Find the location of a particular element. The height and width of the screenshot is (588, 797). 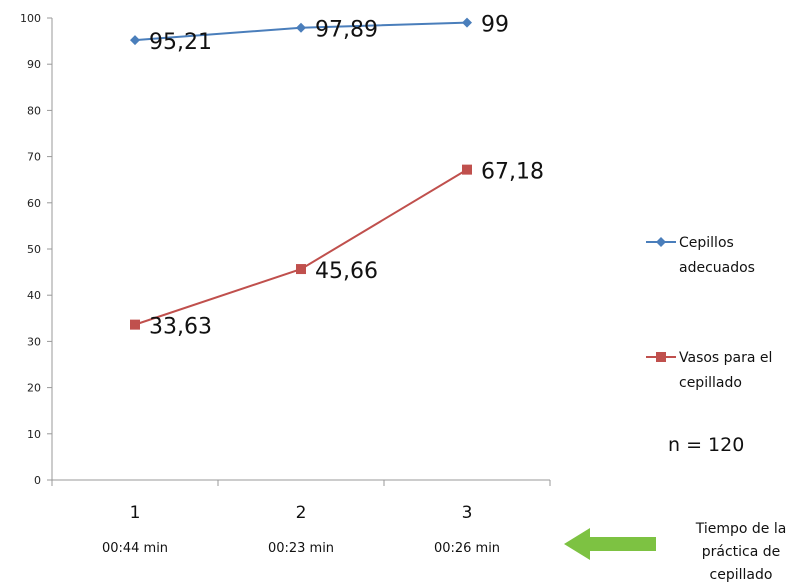

x-category-sublabel: 00:23 min is located at coordinates (301, 548).